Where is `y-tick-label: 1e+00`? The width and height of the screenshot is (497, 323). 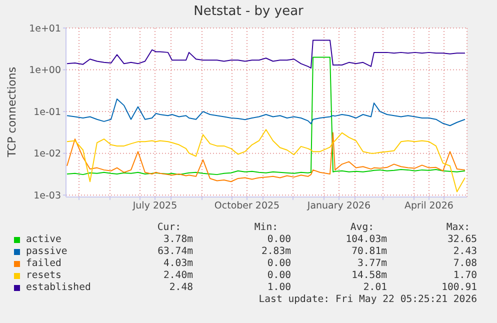
y-tick-label: 1e+00 is located at coordinates (45, 70).